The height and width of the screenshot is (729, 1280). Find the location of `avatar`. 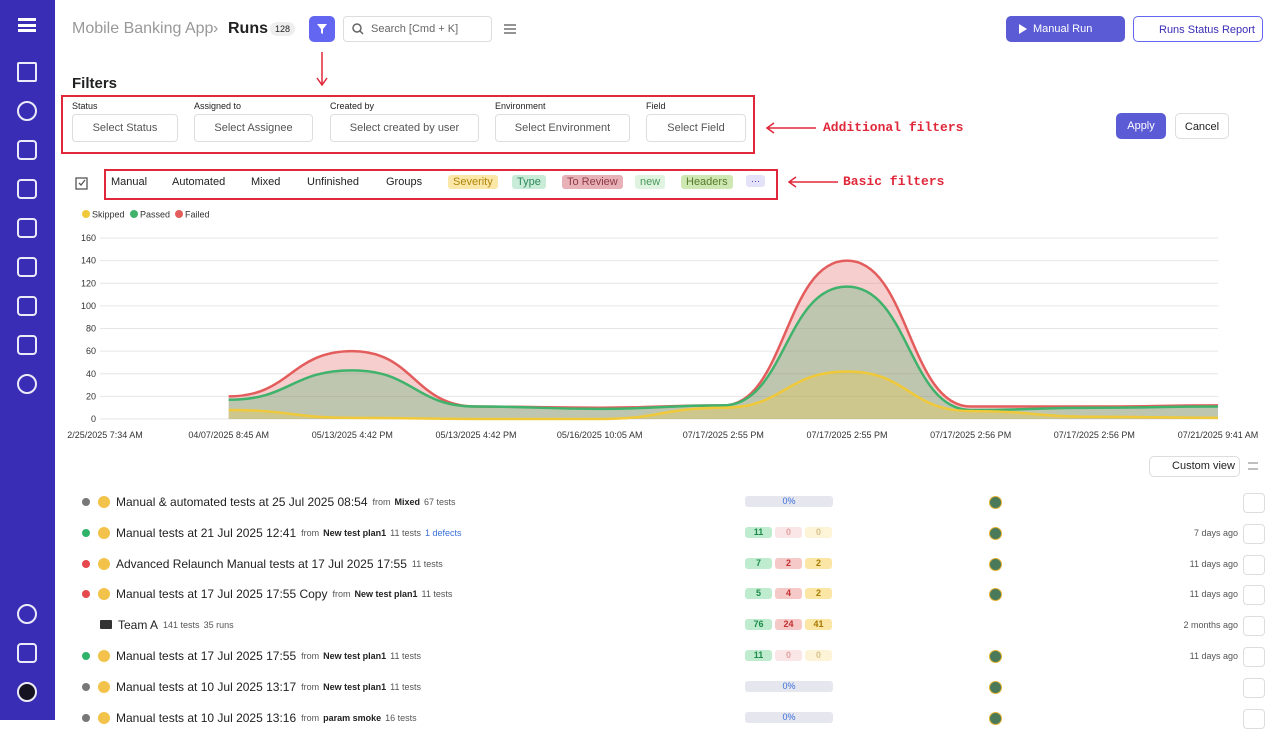

avatar is located at coordinates (27, 692).